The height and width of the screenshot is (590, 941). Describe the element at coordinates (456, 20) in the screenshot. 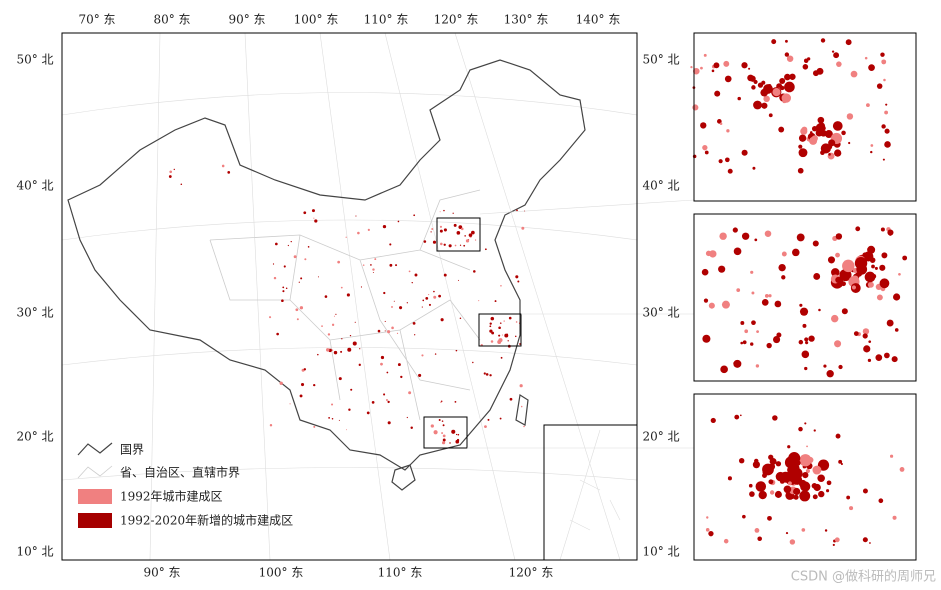

I see `coord-label: 120° 东` at that location.